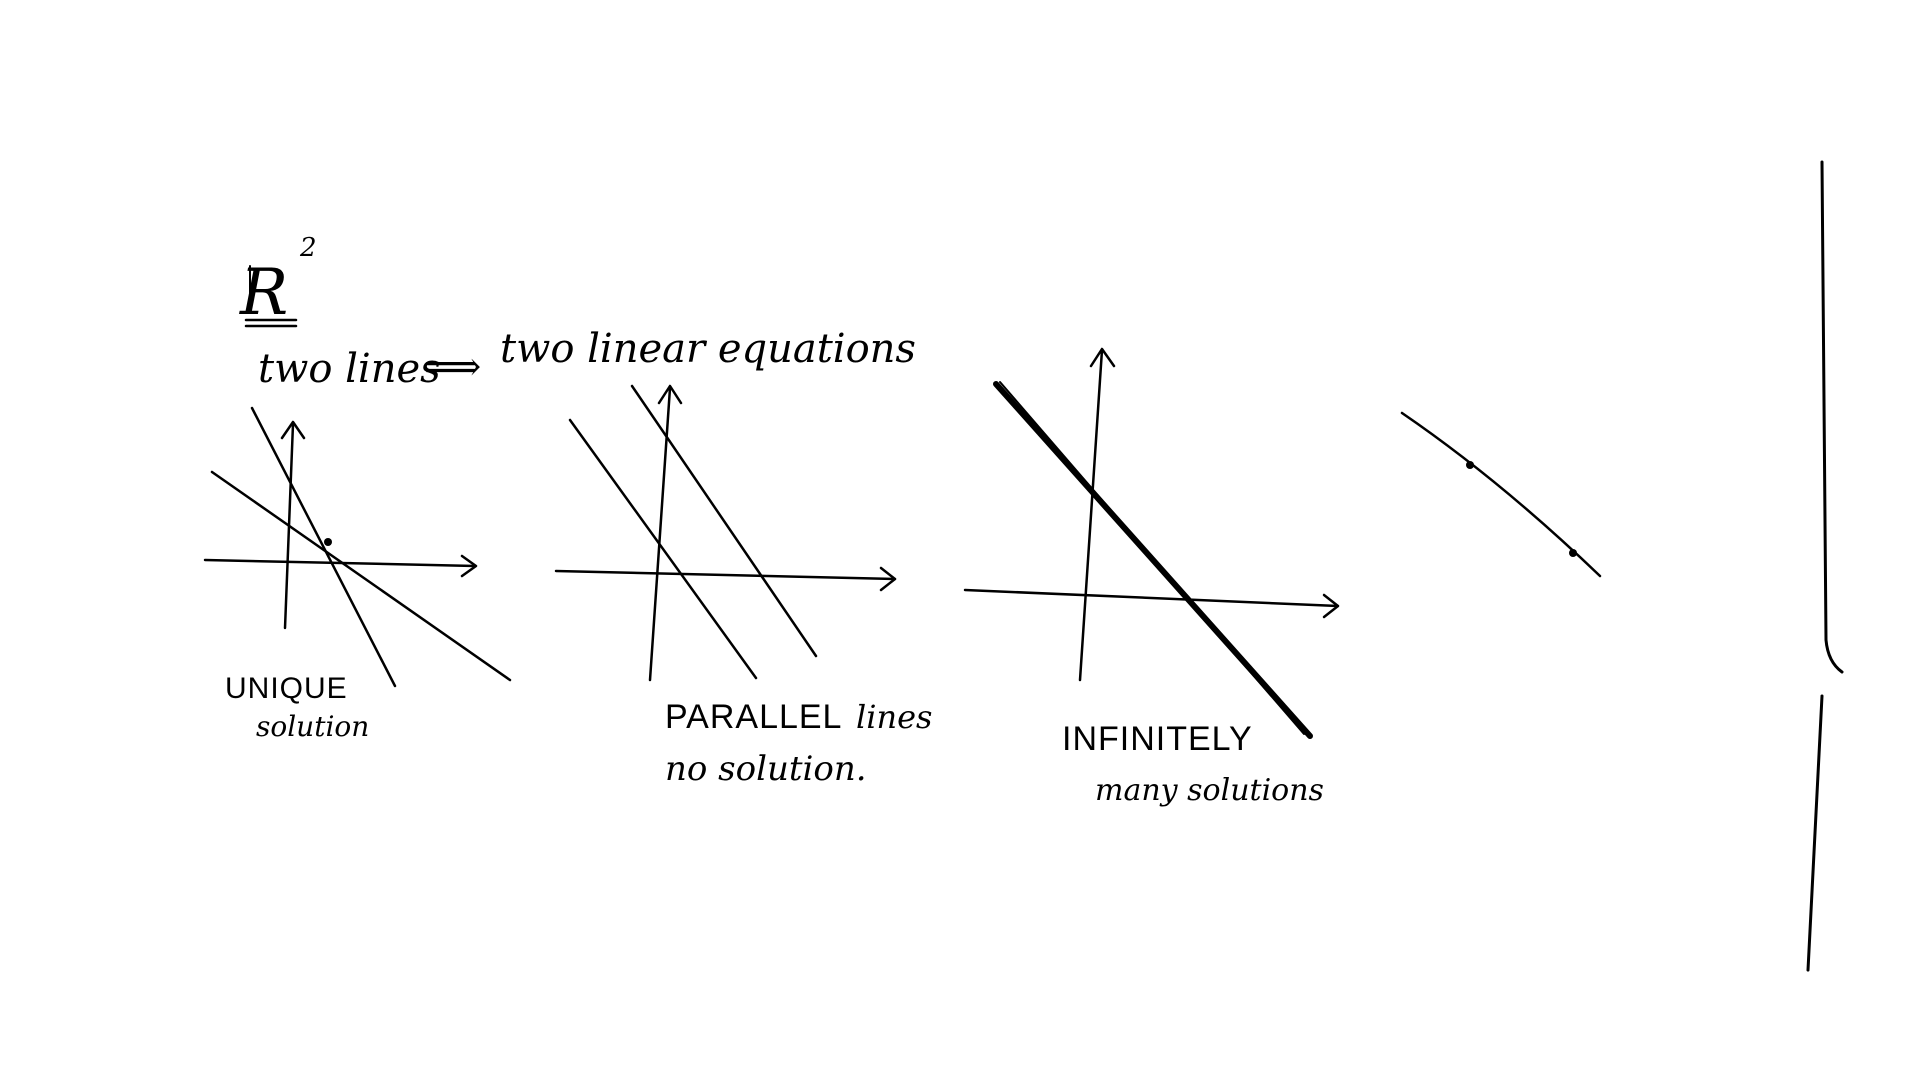 Image resolution: width=1920 pixels, height=1080 pixels. I want to click on parallel-line-b, so click(724, 521).